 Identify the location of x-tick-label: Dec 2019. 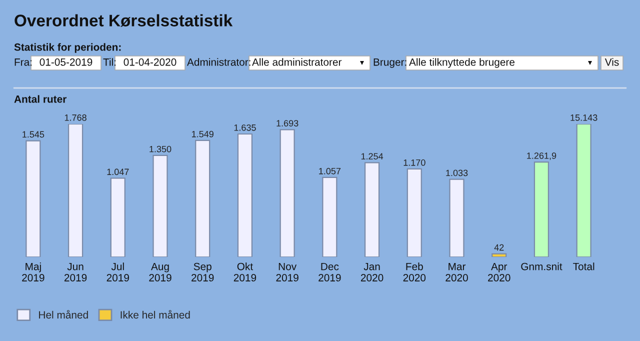
(329, 272).